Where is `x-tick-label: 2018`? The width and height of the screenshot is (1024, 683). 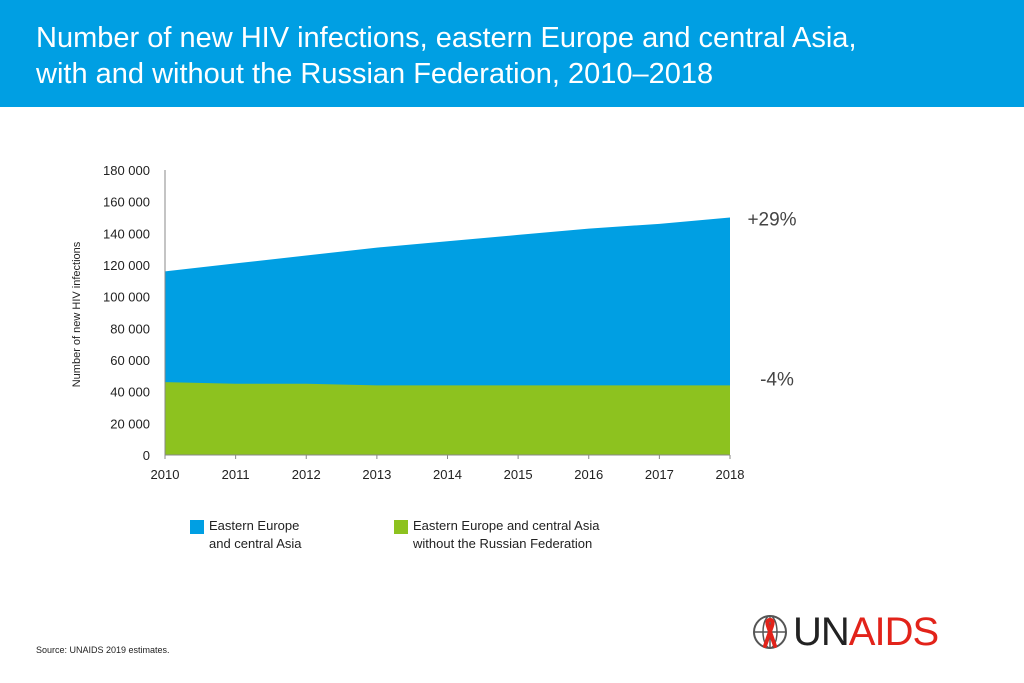 x-tick-label: 2018 is located at coordinates (730, 474).